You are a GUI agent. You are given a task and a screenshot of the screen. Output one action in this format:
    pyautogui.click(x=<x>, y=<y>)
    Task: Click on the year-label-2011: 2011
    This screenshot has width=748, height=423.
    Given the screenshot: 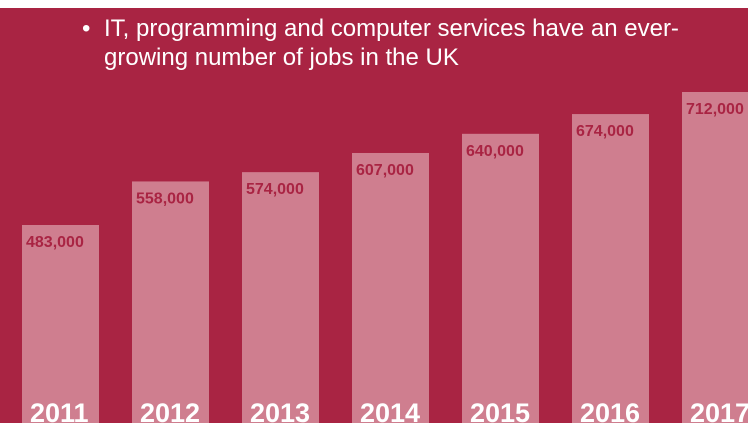 What is the action you would take?
    pyautogui.click(x=59, y=410)
    